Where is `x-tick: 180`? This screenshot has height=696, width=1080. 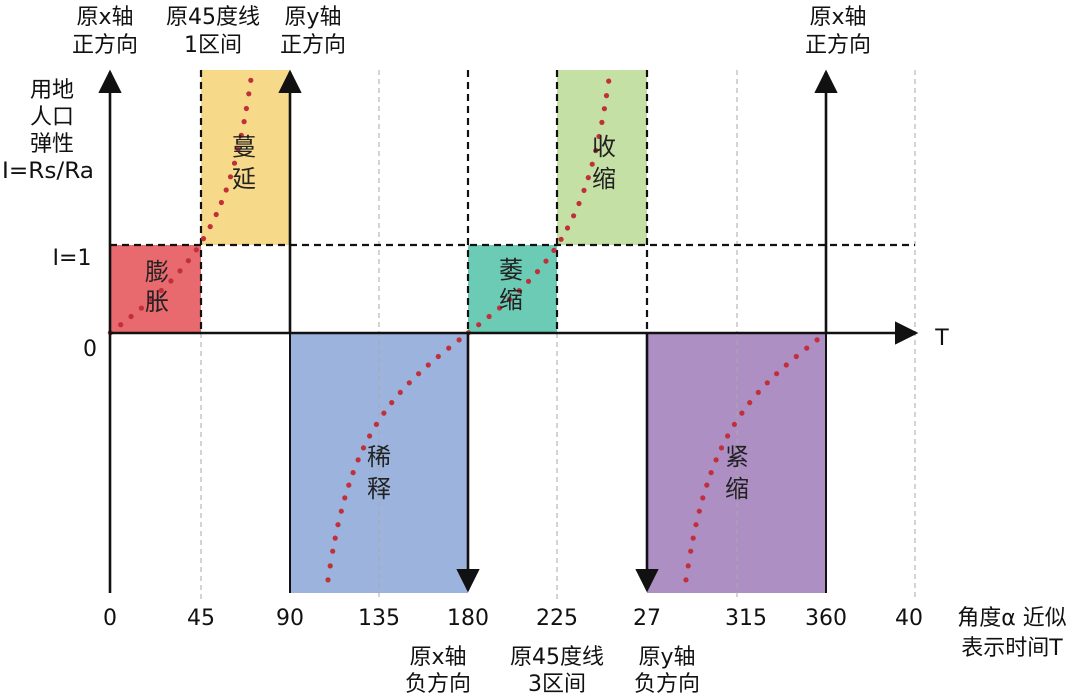 x-tick: 180 is located at coordinates (468, 618).